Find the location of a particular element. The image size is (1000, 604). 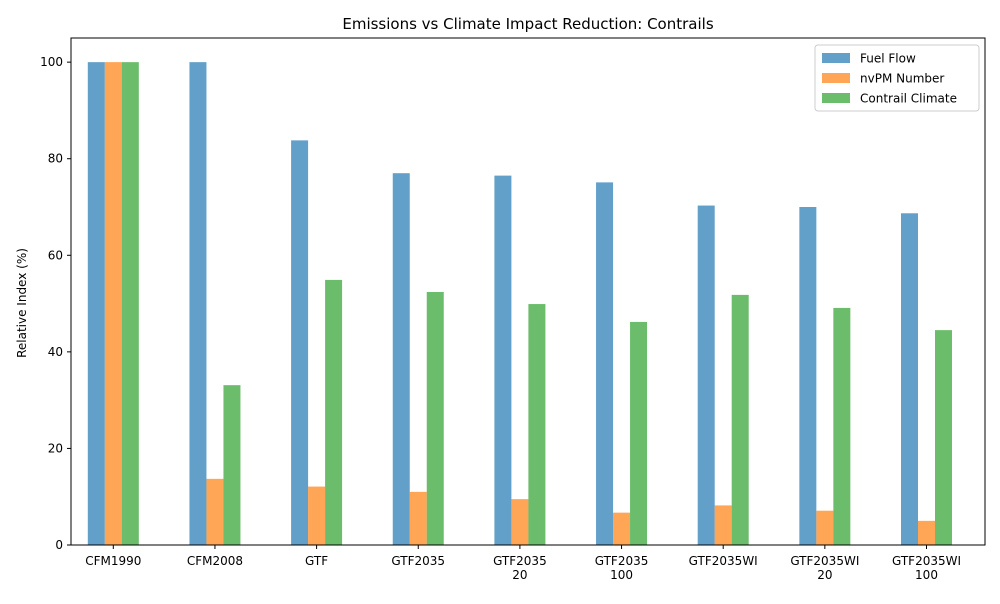

y-tick-label: 80 is located at coordinates (55, 159).